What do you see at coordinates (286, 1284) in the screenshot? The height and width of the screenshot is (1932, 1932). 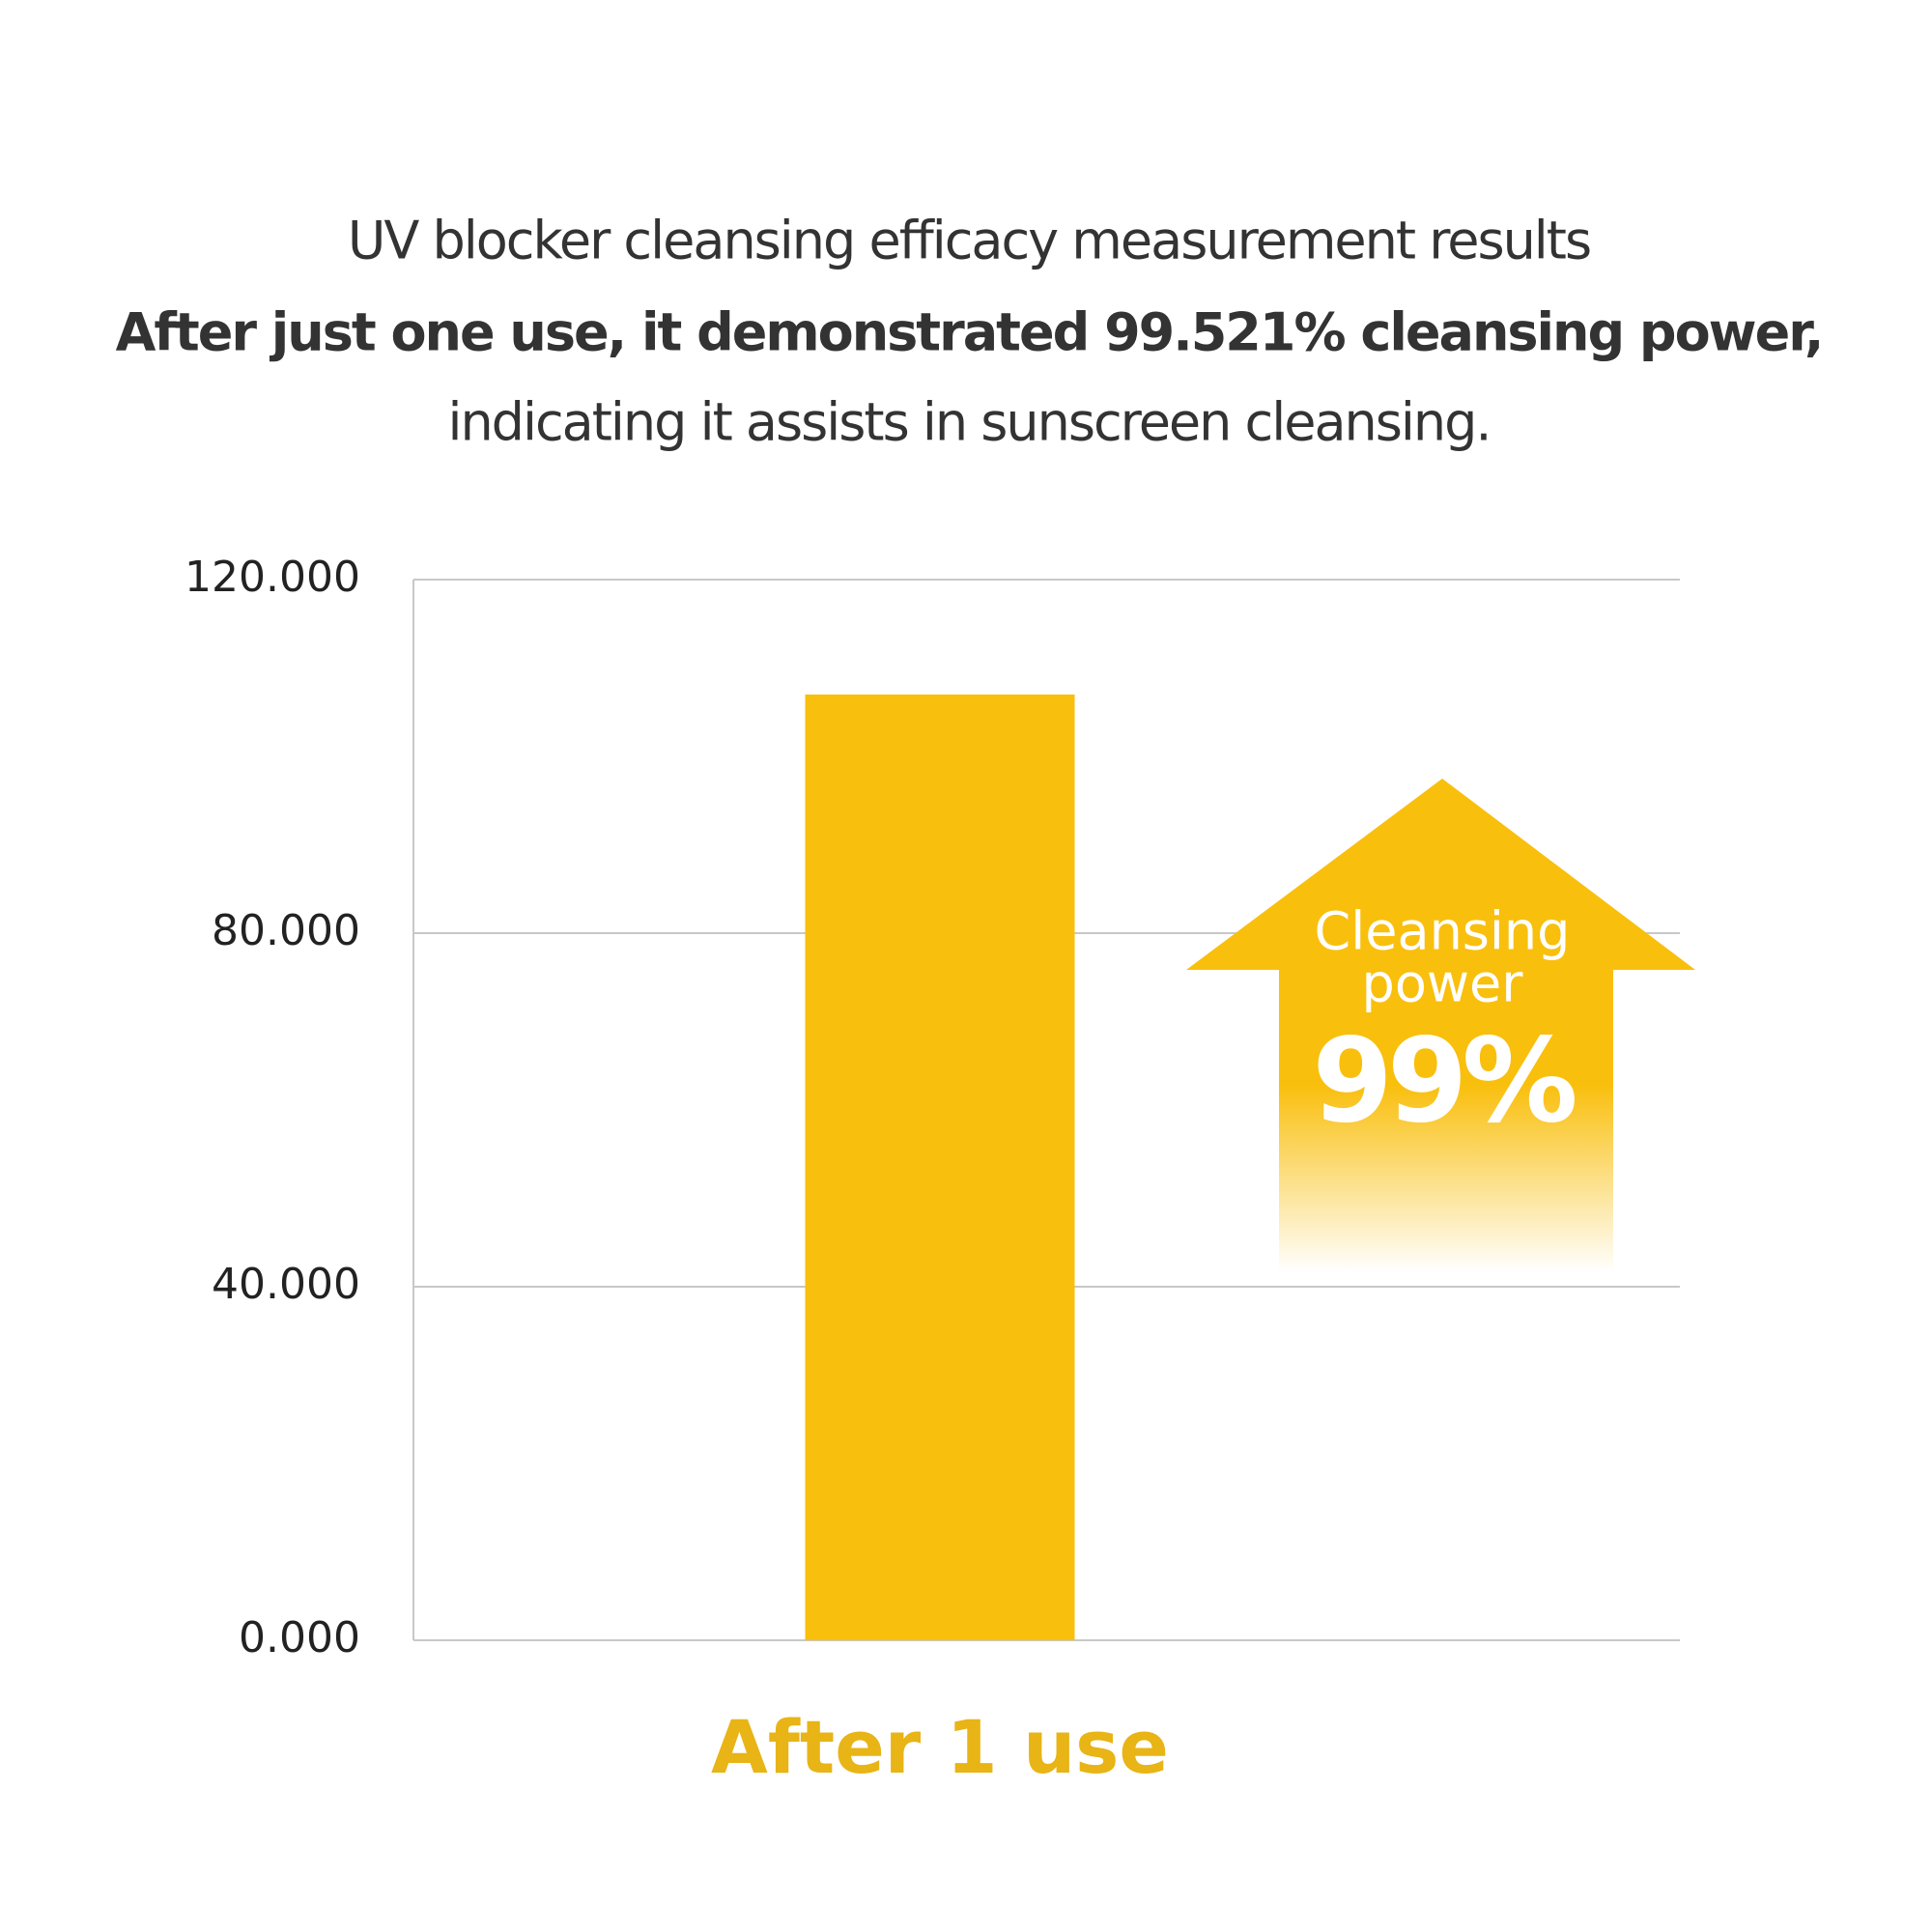 I see `y-tick-label: 40.000` at bounding box center [286, 1284].